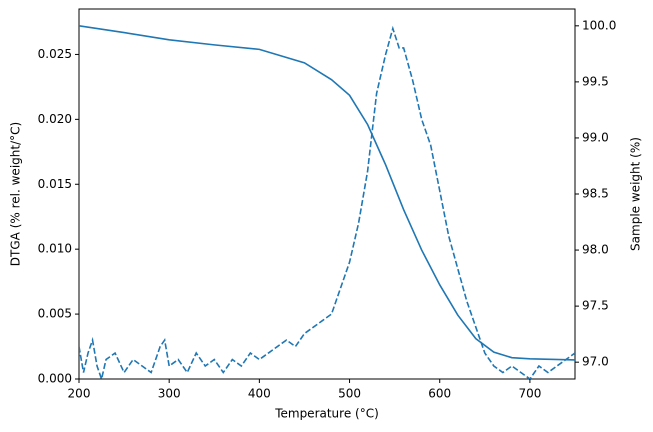 This screenshot has width=653, height=432. What do you see at coordinates (529, 394) in the screenshot?
I see `x-tick-label: 700` at bounding box center [529, 394].